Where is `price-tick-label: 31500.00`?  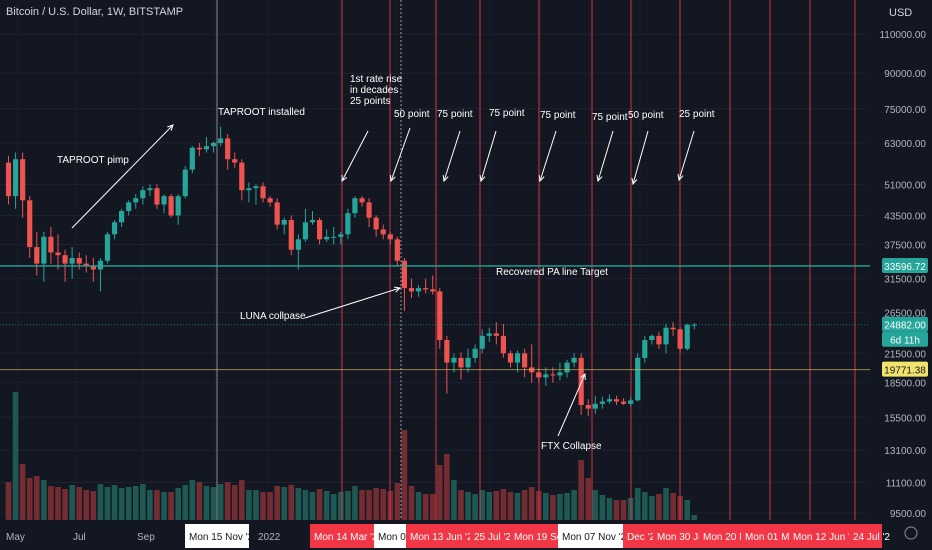
price-tick-label: 31500.00 is located at coordinates (905, 280).